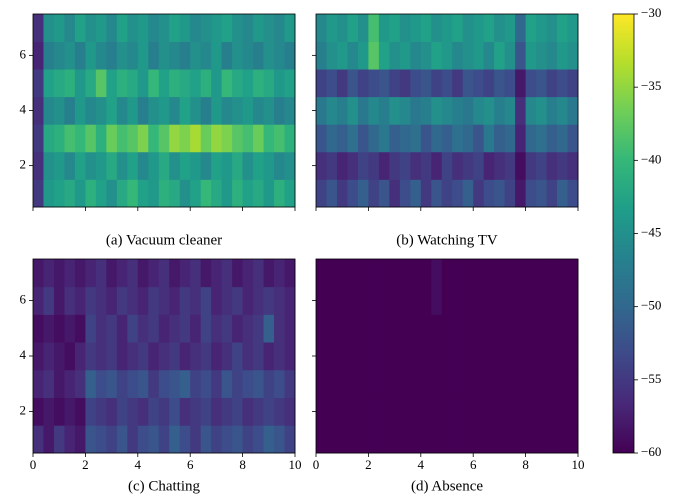 This screenshot has height=498, width=686. I want to click on colorbar-tick-label: −45, so click(651, 231).